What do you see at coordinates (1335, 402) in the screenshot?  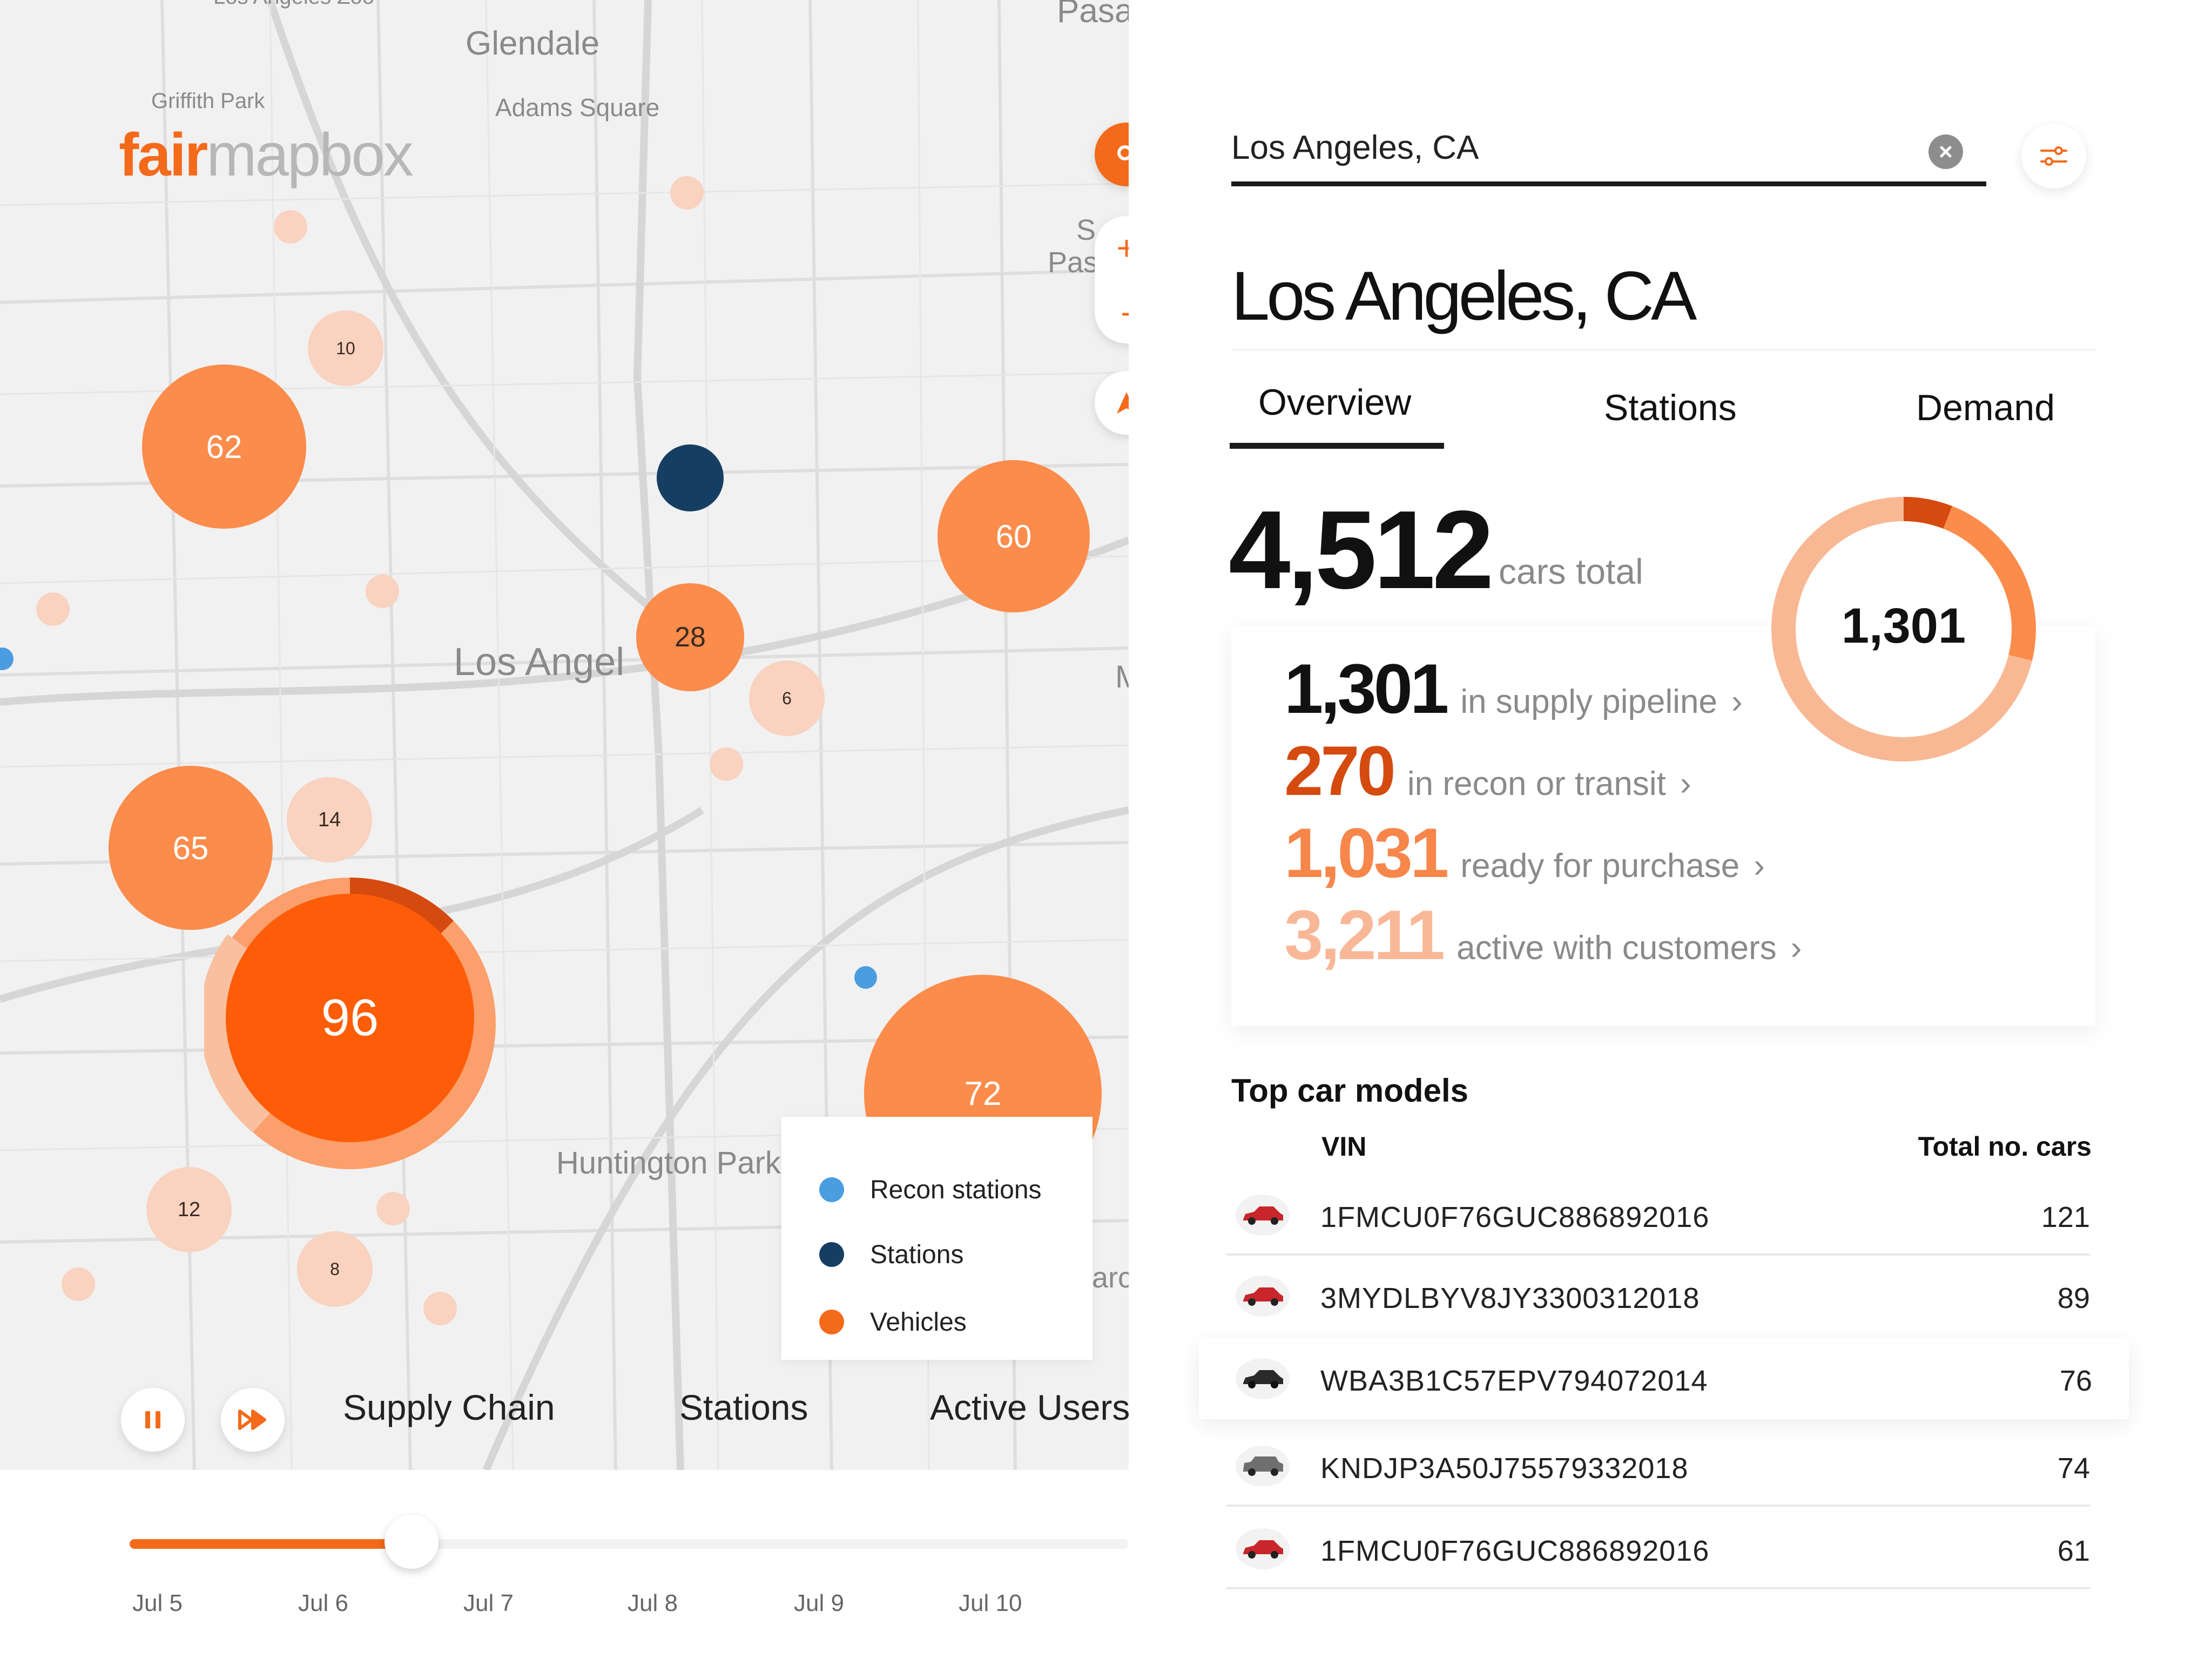 I see `tab-overview: Overview` at bounding box center [1335, 402].